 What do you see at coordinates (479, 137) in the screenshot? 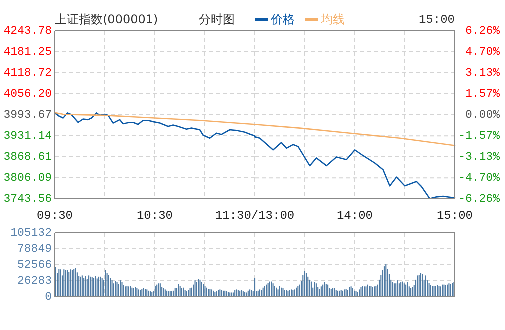
I see `y2-tick-label: -1.57%` at bounding box center [479, 137].